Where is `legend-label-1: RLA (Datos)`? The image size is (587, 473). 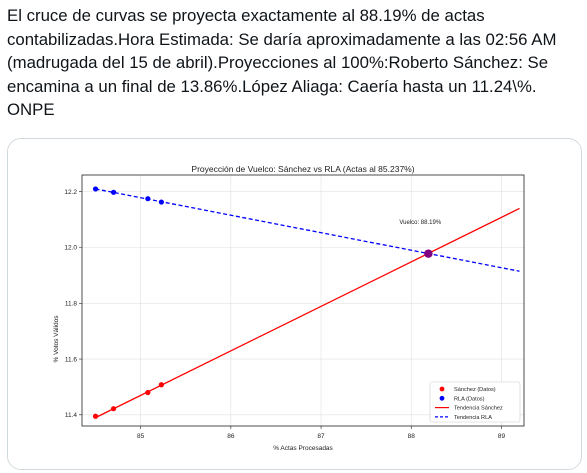 legend-label-1: RLA (Datos) is located at coordinates (469, 399).